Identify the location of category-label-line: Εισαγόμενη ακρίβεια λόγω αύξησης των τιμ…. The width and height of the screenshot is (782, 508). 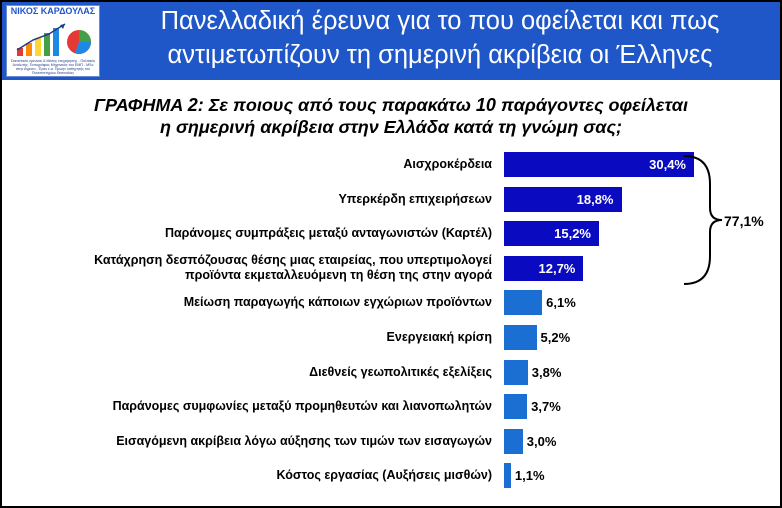
(304, 440).